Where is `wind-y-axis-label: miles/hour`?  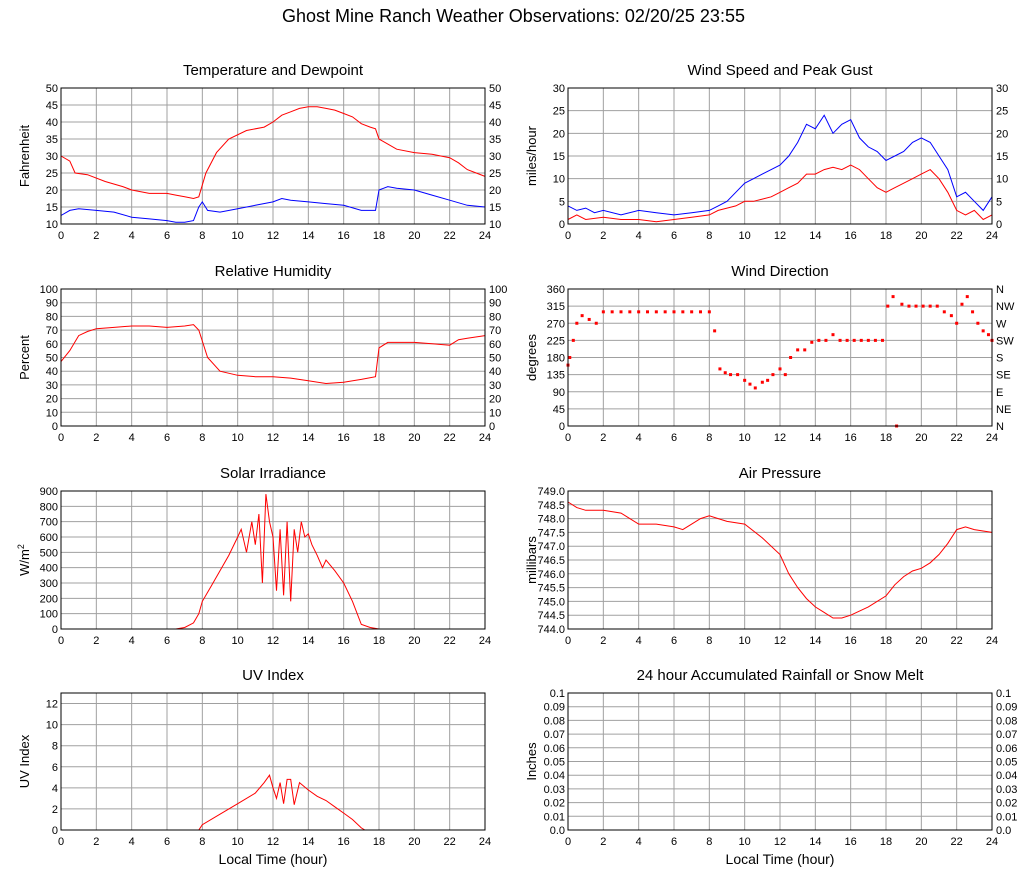 wind-y-axis-label: miles/hour is located at coordinates (531, 155).